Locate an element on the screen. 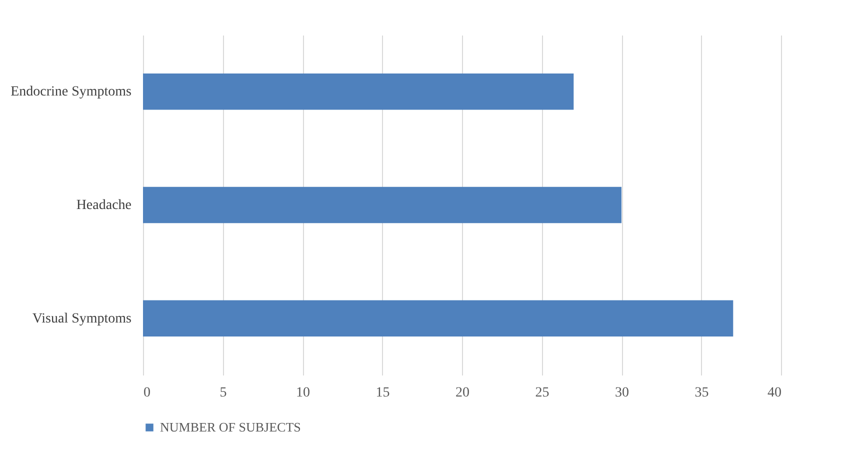 This screenshot has width=861, height=459. x-tick-label: 40 is located at coordinates (775, 393).